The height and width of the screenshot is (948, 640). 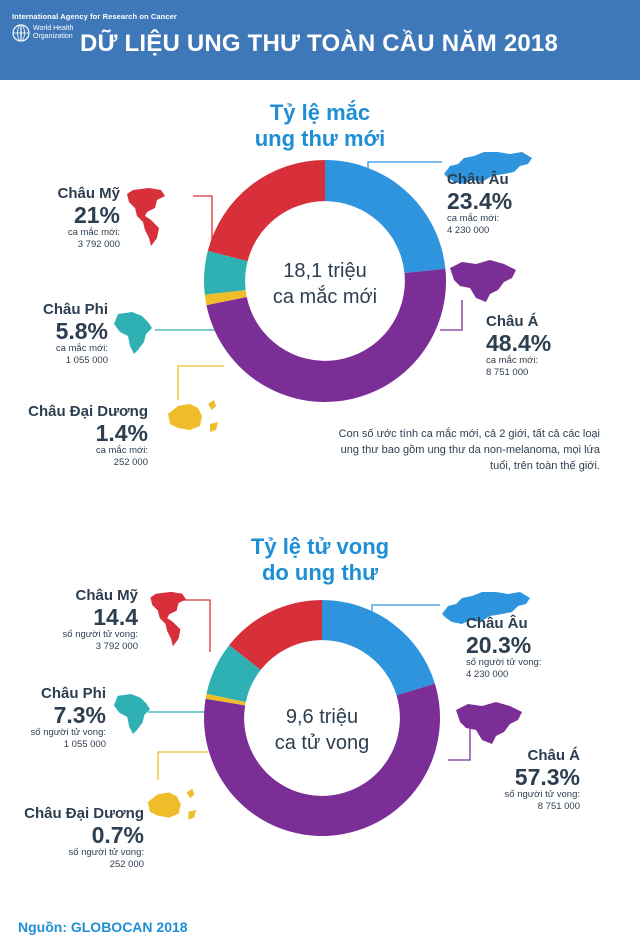 I want to click on mortality-africa-name: Châu Phi, so click(x=73, y=693).